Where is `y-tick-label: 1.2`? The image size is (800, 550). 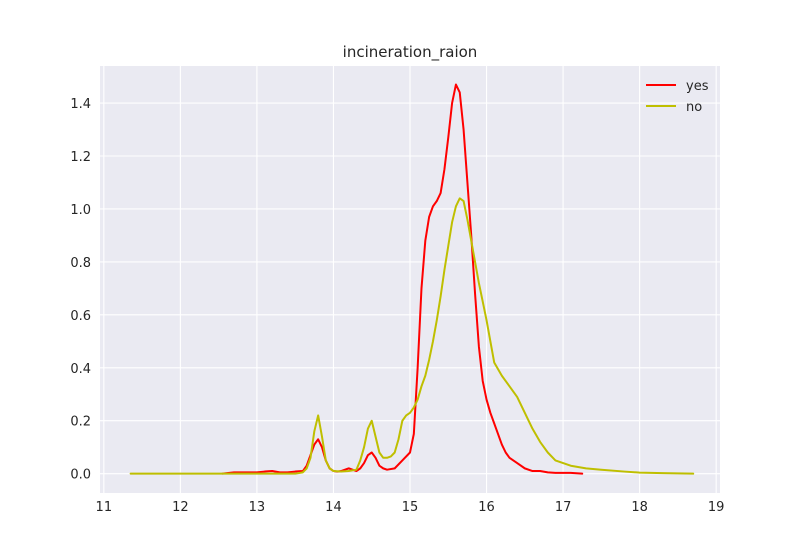 y-tick-label: 1.2 is located at coordinates (80, 157).